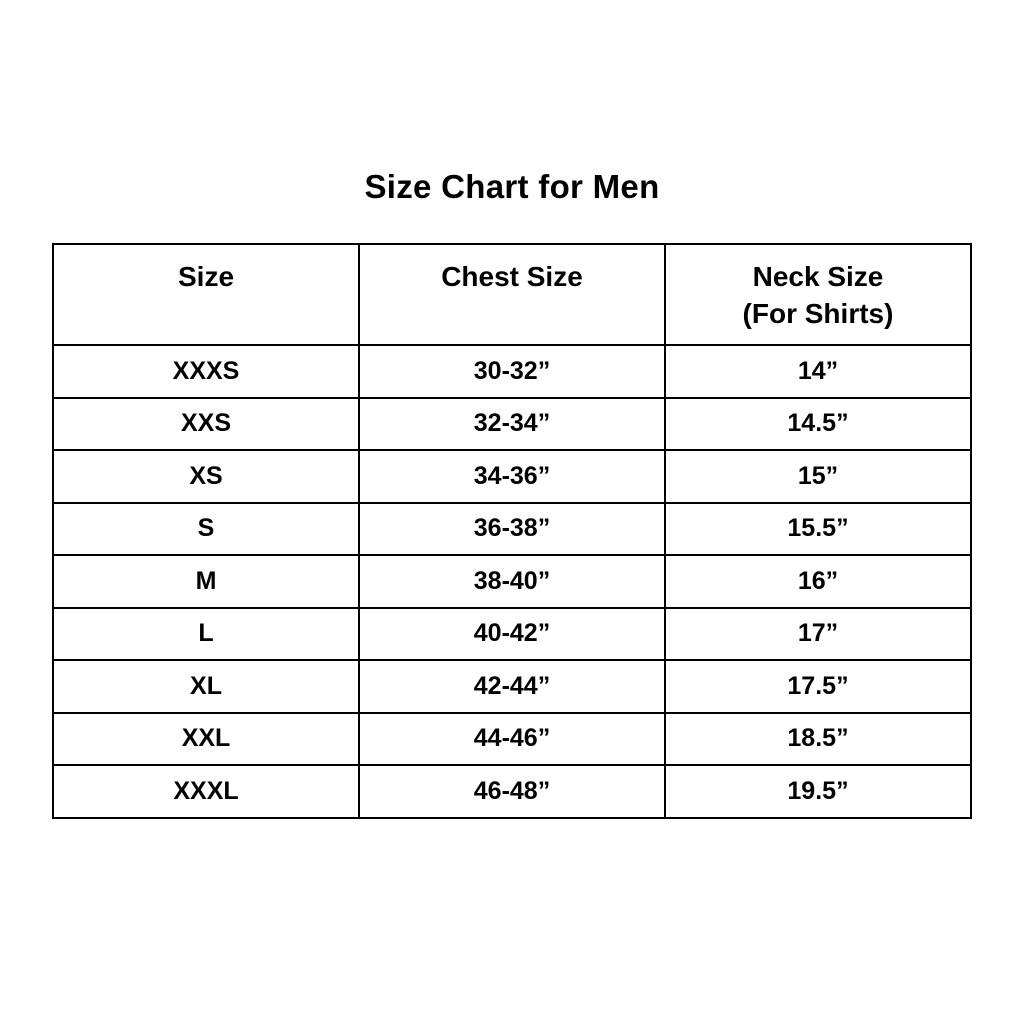 This screenshot has height=1024, width=1024. I want to click on chest-size-cell: 32-34”, so click(512, 423).